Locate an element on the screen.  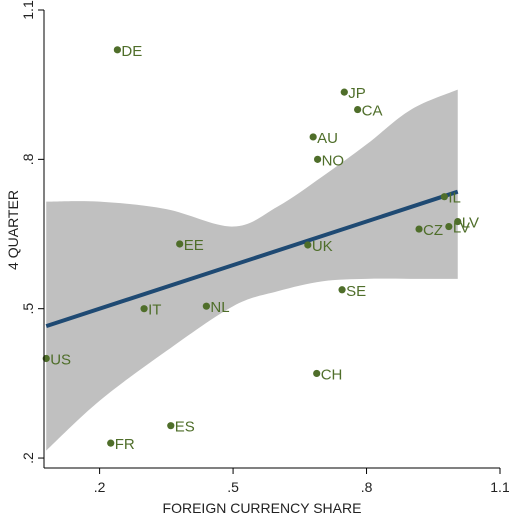
point-label: US is located at coordinates (60, 359).